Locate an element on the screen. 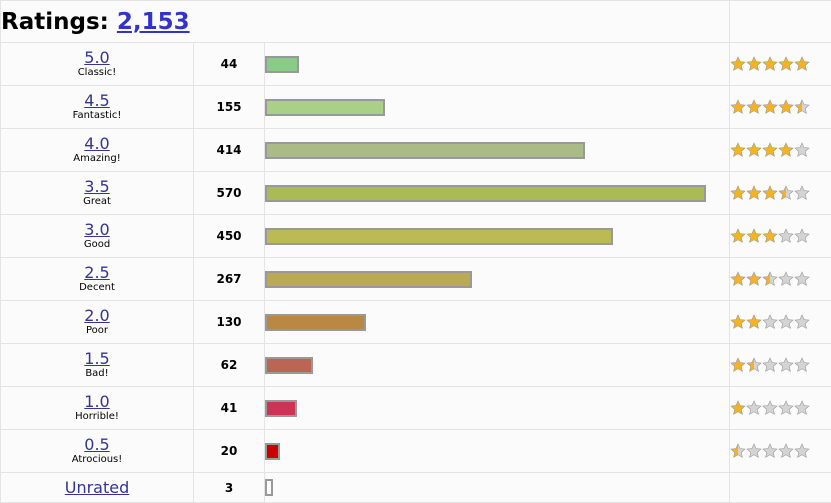 This screenshot has width=831, height=503. rating-score-link: 1.0 is located at coordinates (97, 401).